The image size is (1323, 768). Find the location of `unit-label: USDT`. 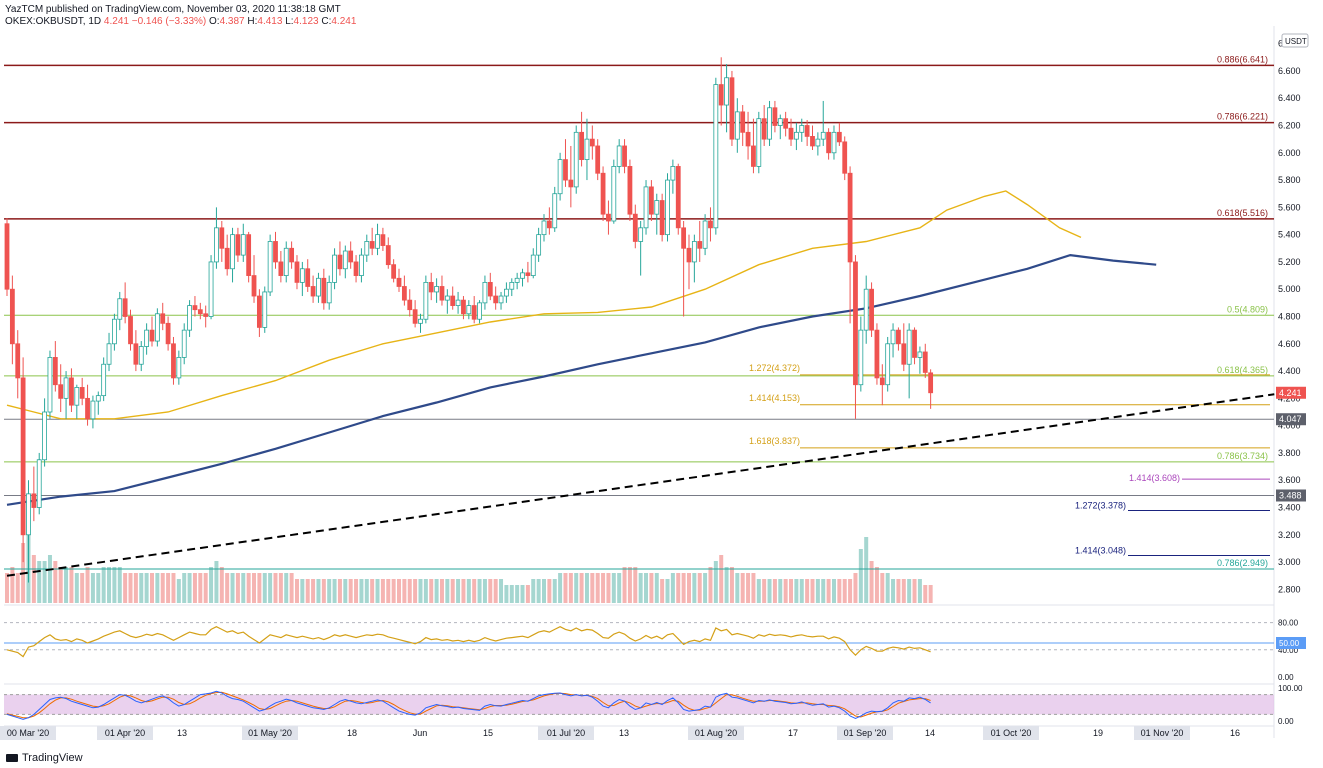

unit-label: USDT is located at coordinates (1296, 41).